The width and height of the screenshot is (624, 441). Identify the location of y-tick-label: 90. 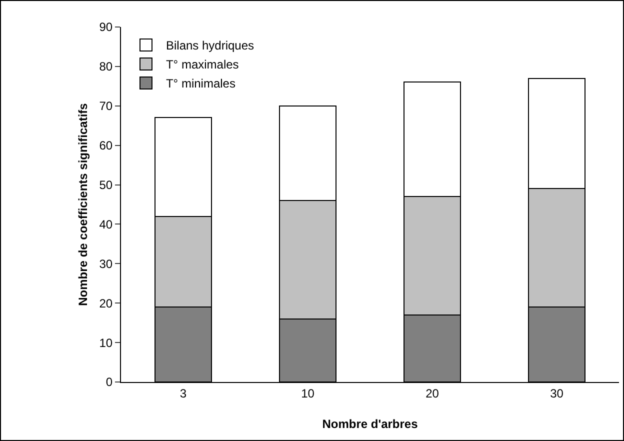
(106, 27).